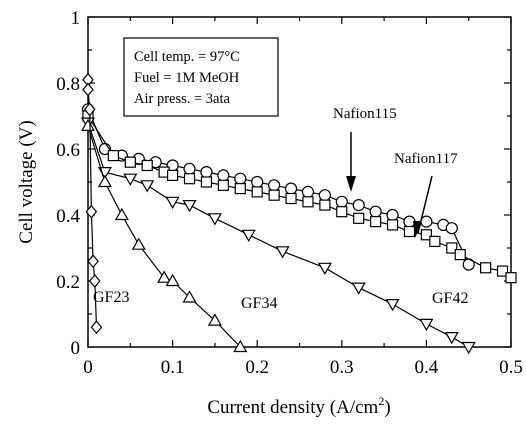 This screenshot has width=526, height=425. Describe the element at coordinates (68, 183) in the screenshot. I see `y-tick-labels: 0 0.2 0.4 0.6 0.8 1` at that location.